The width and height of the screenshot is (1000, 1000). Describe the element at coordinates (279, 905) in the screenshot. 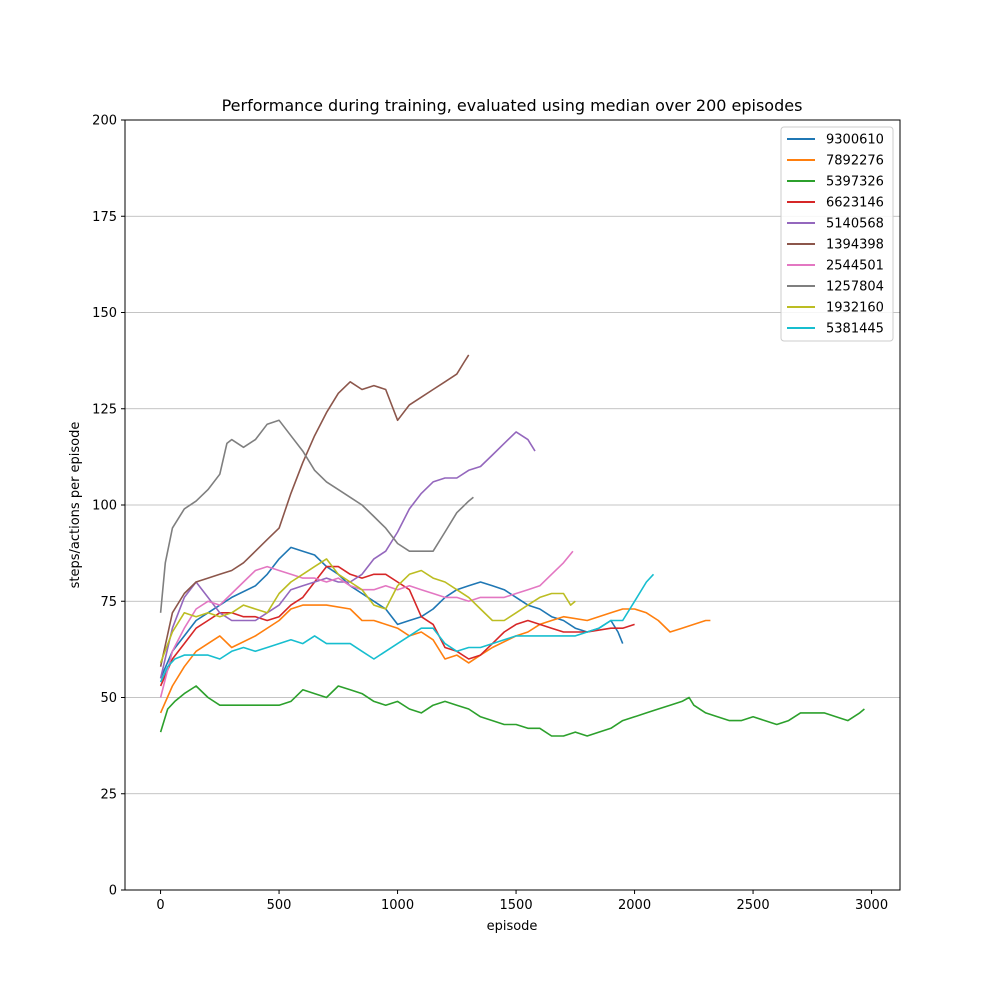

I see `x-tick-label: 500` at that location.